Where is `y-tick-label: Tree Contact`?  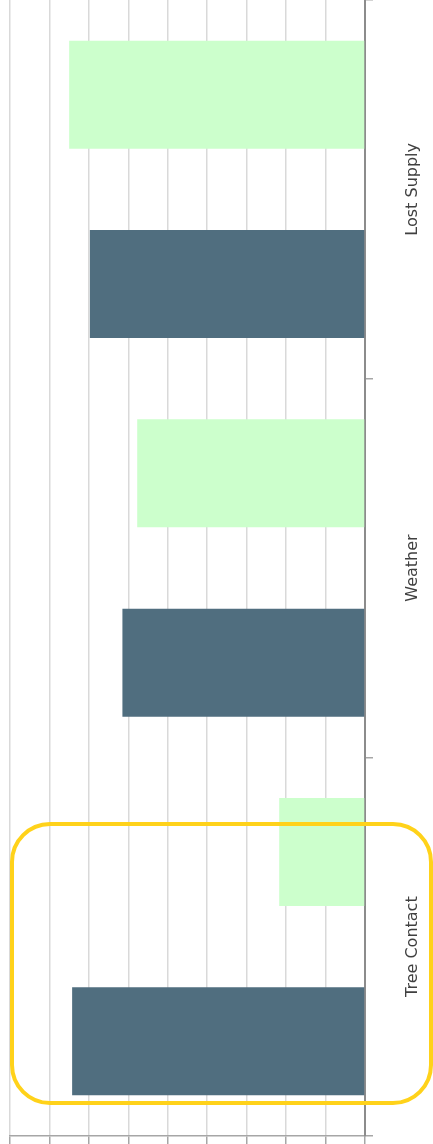 y-tick-label: Tree Contact is located at coordinates (412, 947).